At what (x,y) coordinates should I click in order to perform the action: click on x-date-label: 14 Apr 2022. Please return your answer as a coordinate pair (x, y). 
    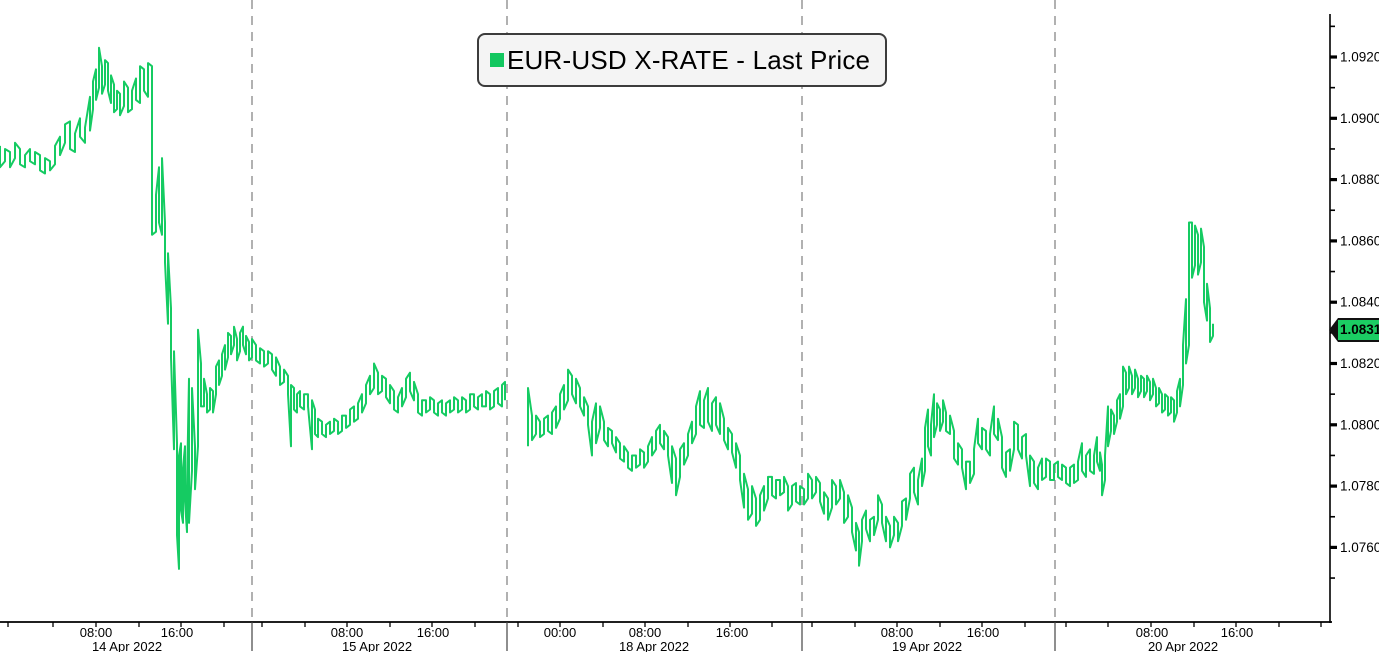
    Looking at the image, I should click on (127, 645).